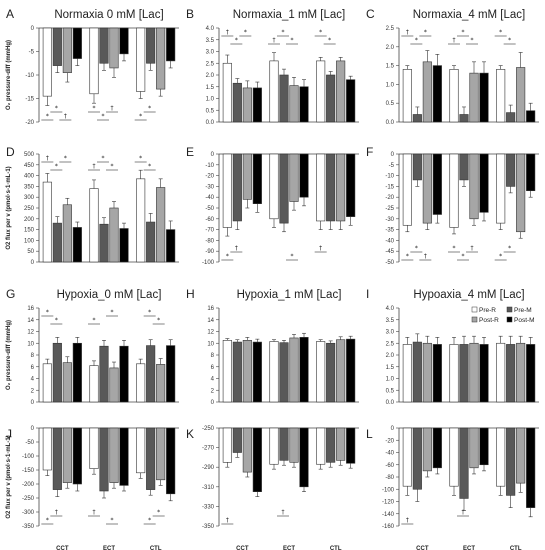  What do you see at coordinates (509, 319) in the screenshot?
I see `legend-swatch` at bounding box center [509, 319].